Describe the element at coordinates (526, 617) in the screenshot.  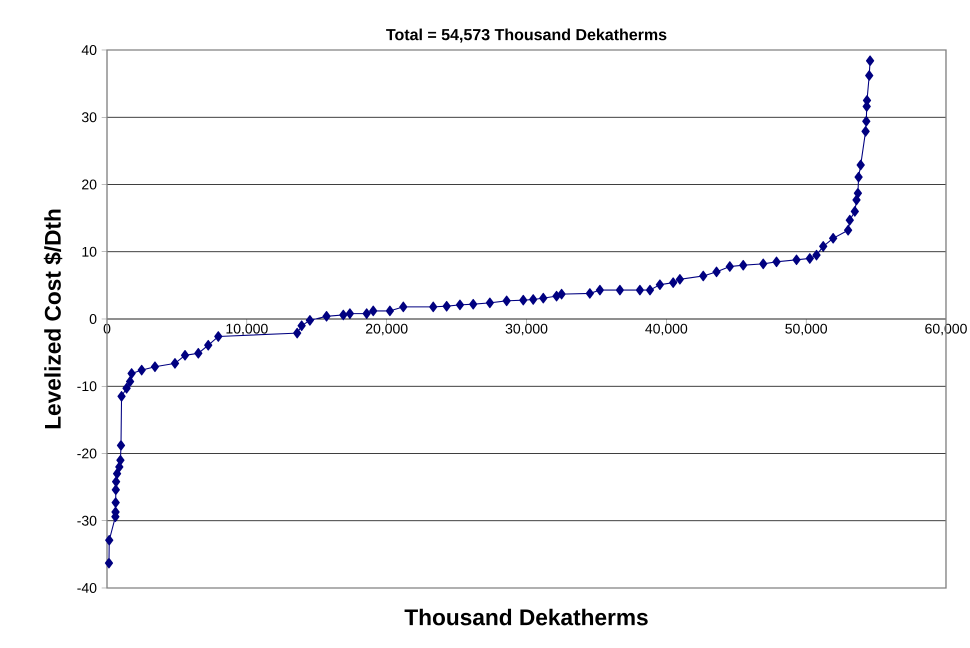
I see `x-axis-title: Thousand Dekatherms` at that location.